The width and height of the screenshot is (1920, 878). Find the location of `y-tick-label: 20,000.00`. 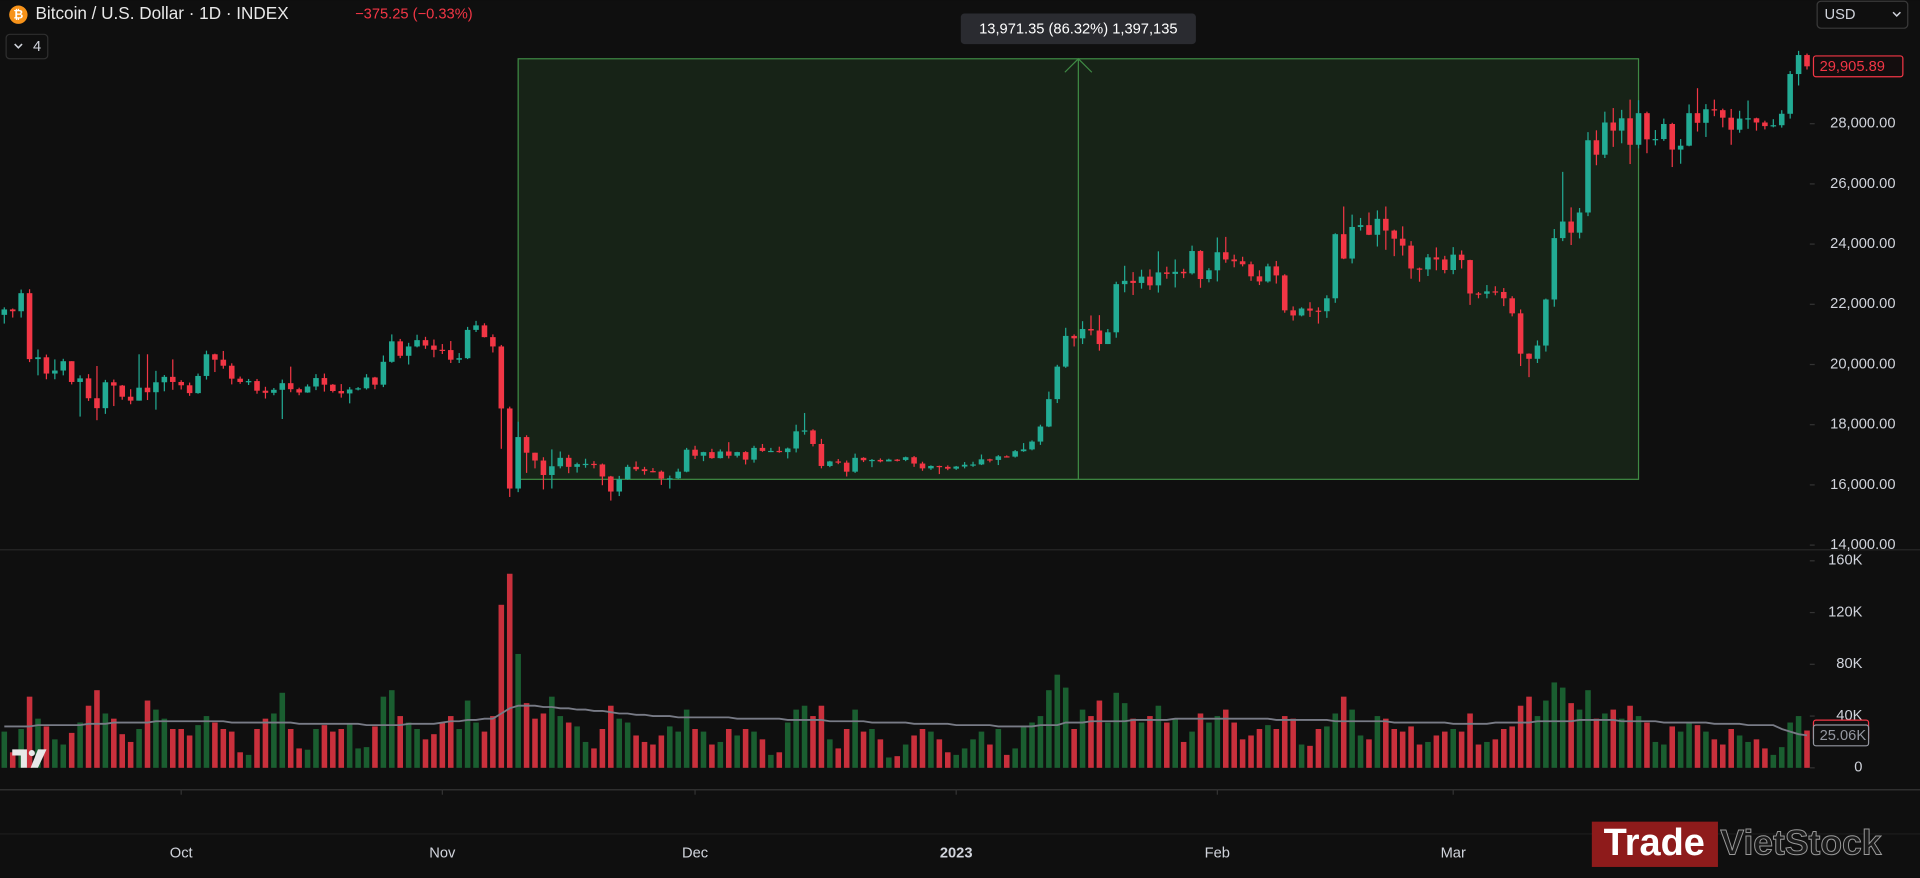

y-tick-label: 20,000.00 is located at coordinates (1862, 364).